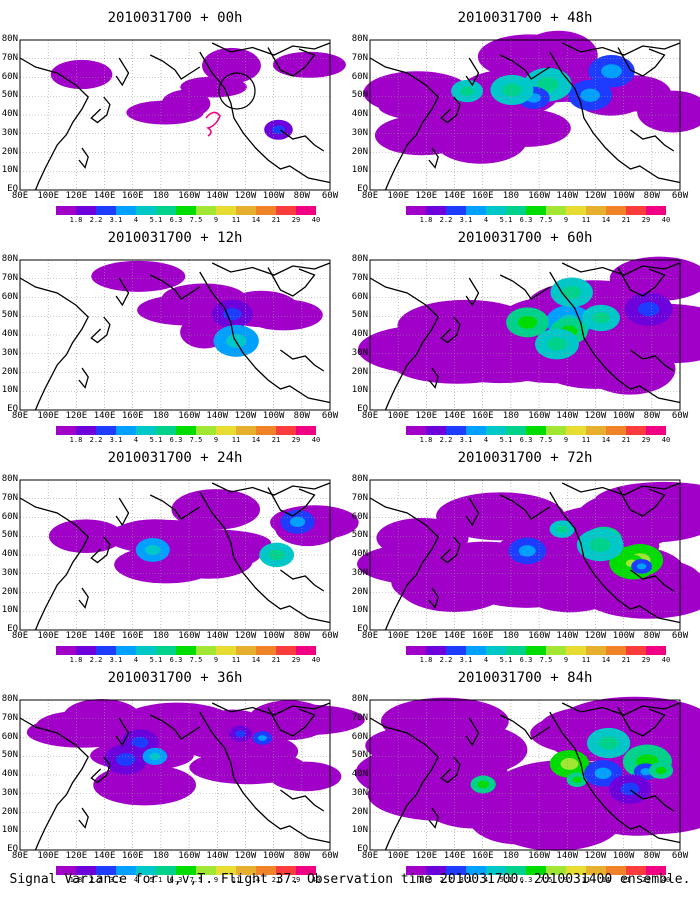 The height and width of the screenshot is (900, 700). I want to click on colorbar-label: 6.3, so click(526, 660).